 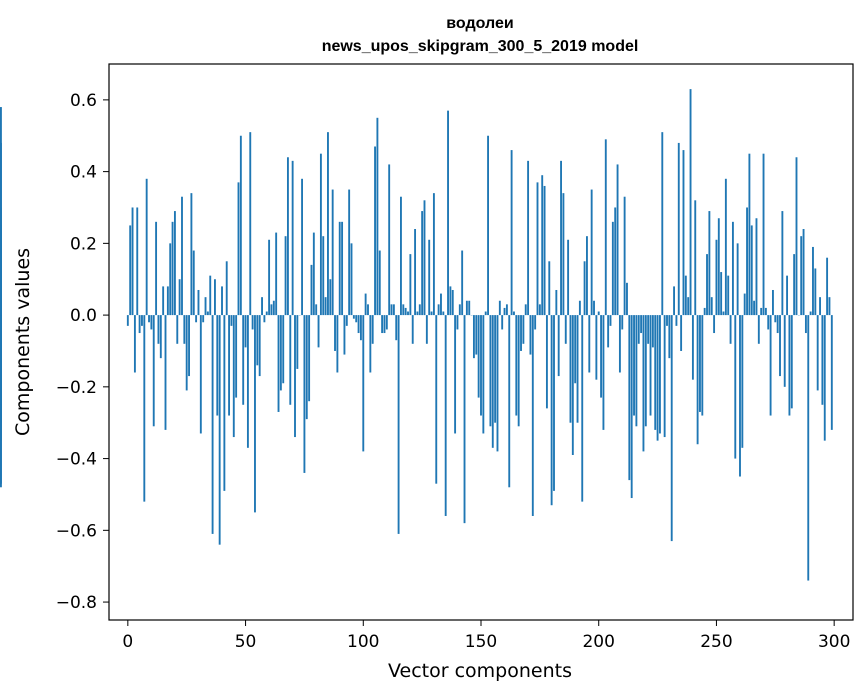 What do you see at coordinates (246, 642) in the screenshot?
I see `x-tick-label: 50` at bounding box center [246, 642].